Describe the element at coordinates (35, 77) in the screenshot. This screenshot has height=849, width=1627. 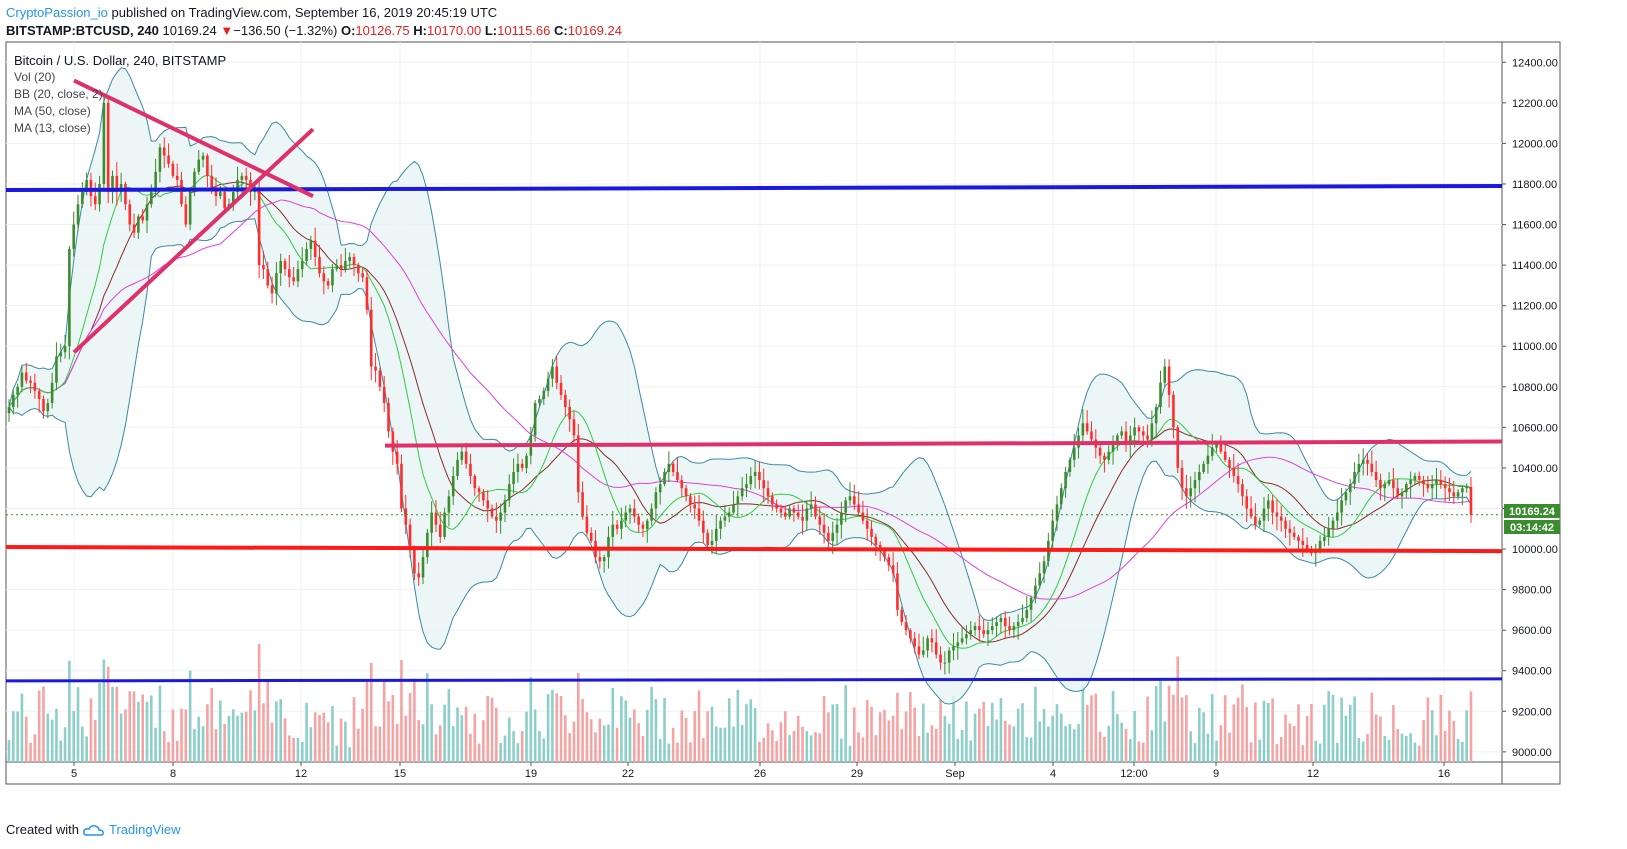
I see `legend-volume: Vol (20)` at that location.